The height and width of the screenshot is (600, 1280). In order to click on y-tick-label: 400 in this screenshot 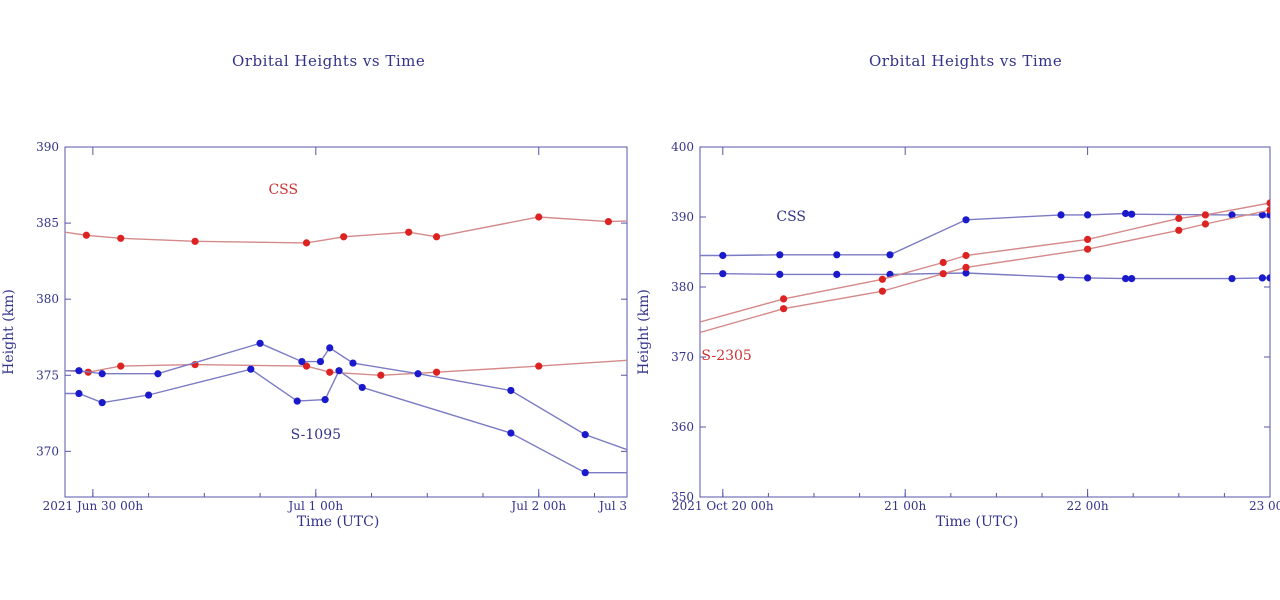, I will do `click(682, 147)`.